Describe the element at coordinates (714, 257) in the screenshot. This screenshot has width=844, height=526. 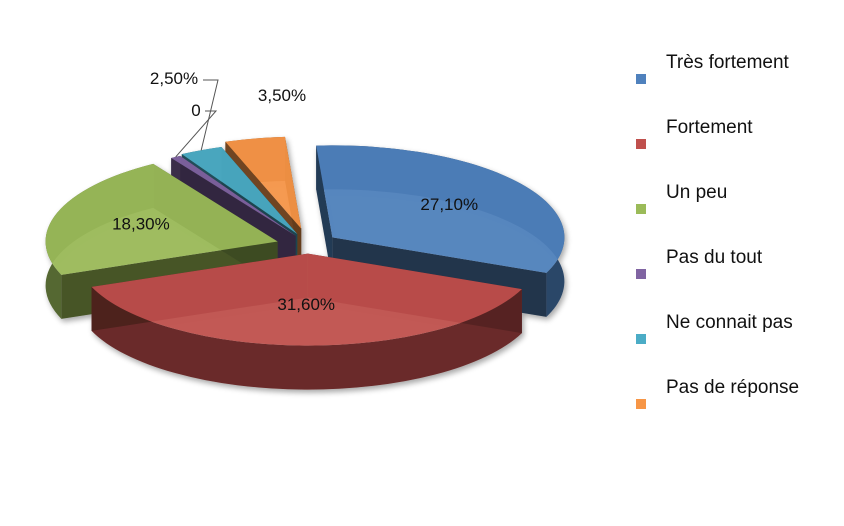
I see `legend-label: Pas du tout` at that location.